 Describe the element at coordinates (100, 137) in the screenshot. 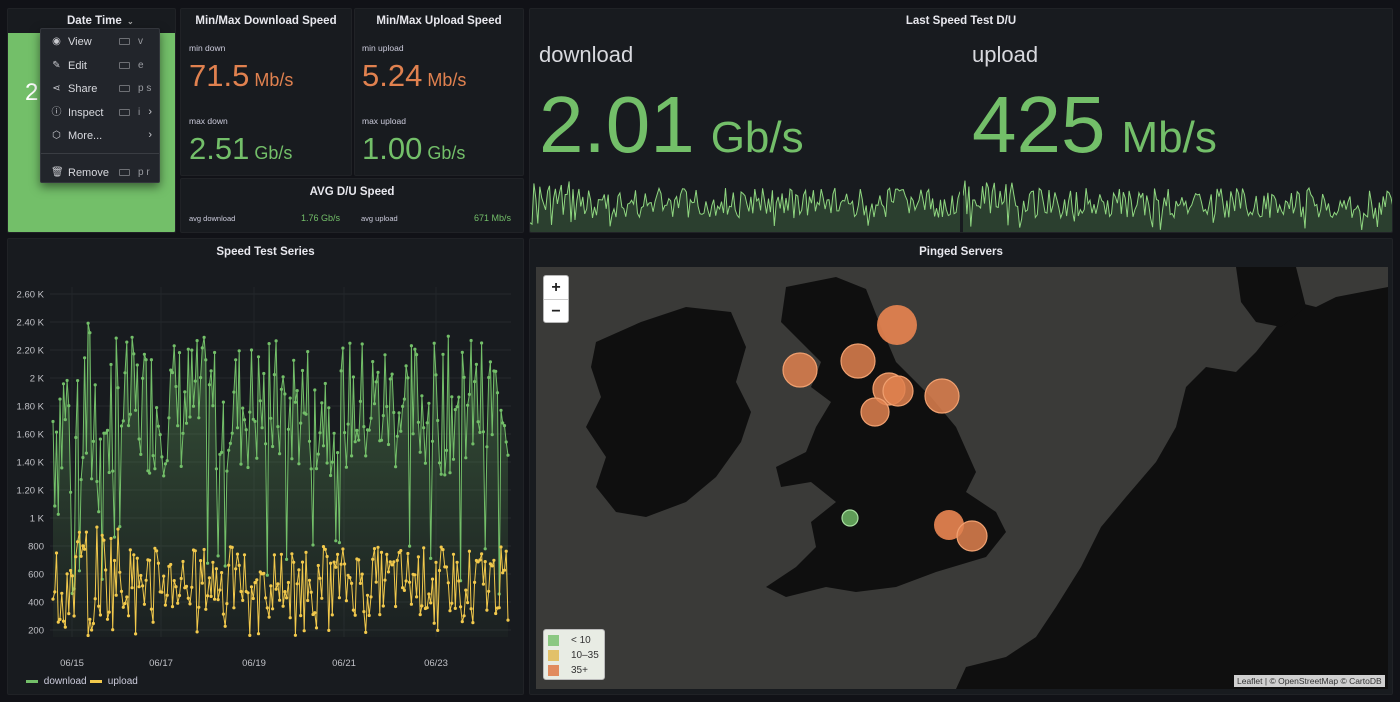

I see `menu-item-more: ⬡ More... ›` at that location.